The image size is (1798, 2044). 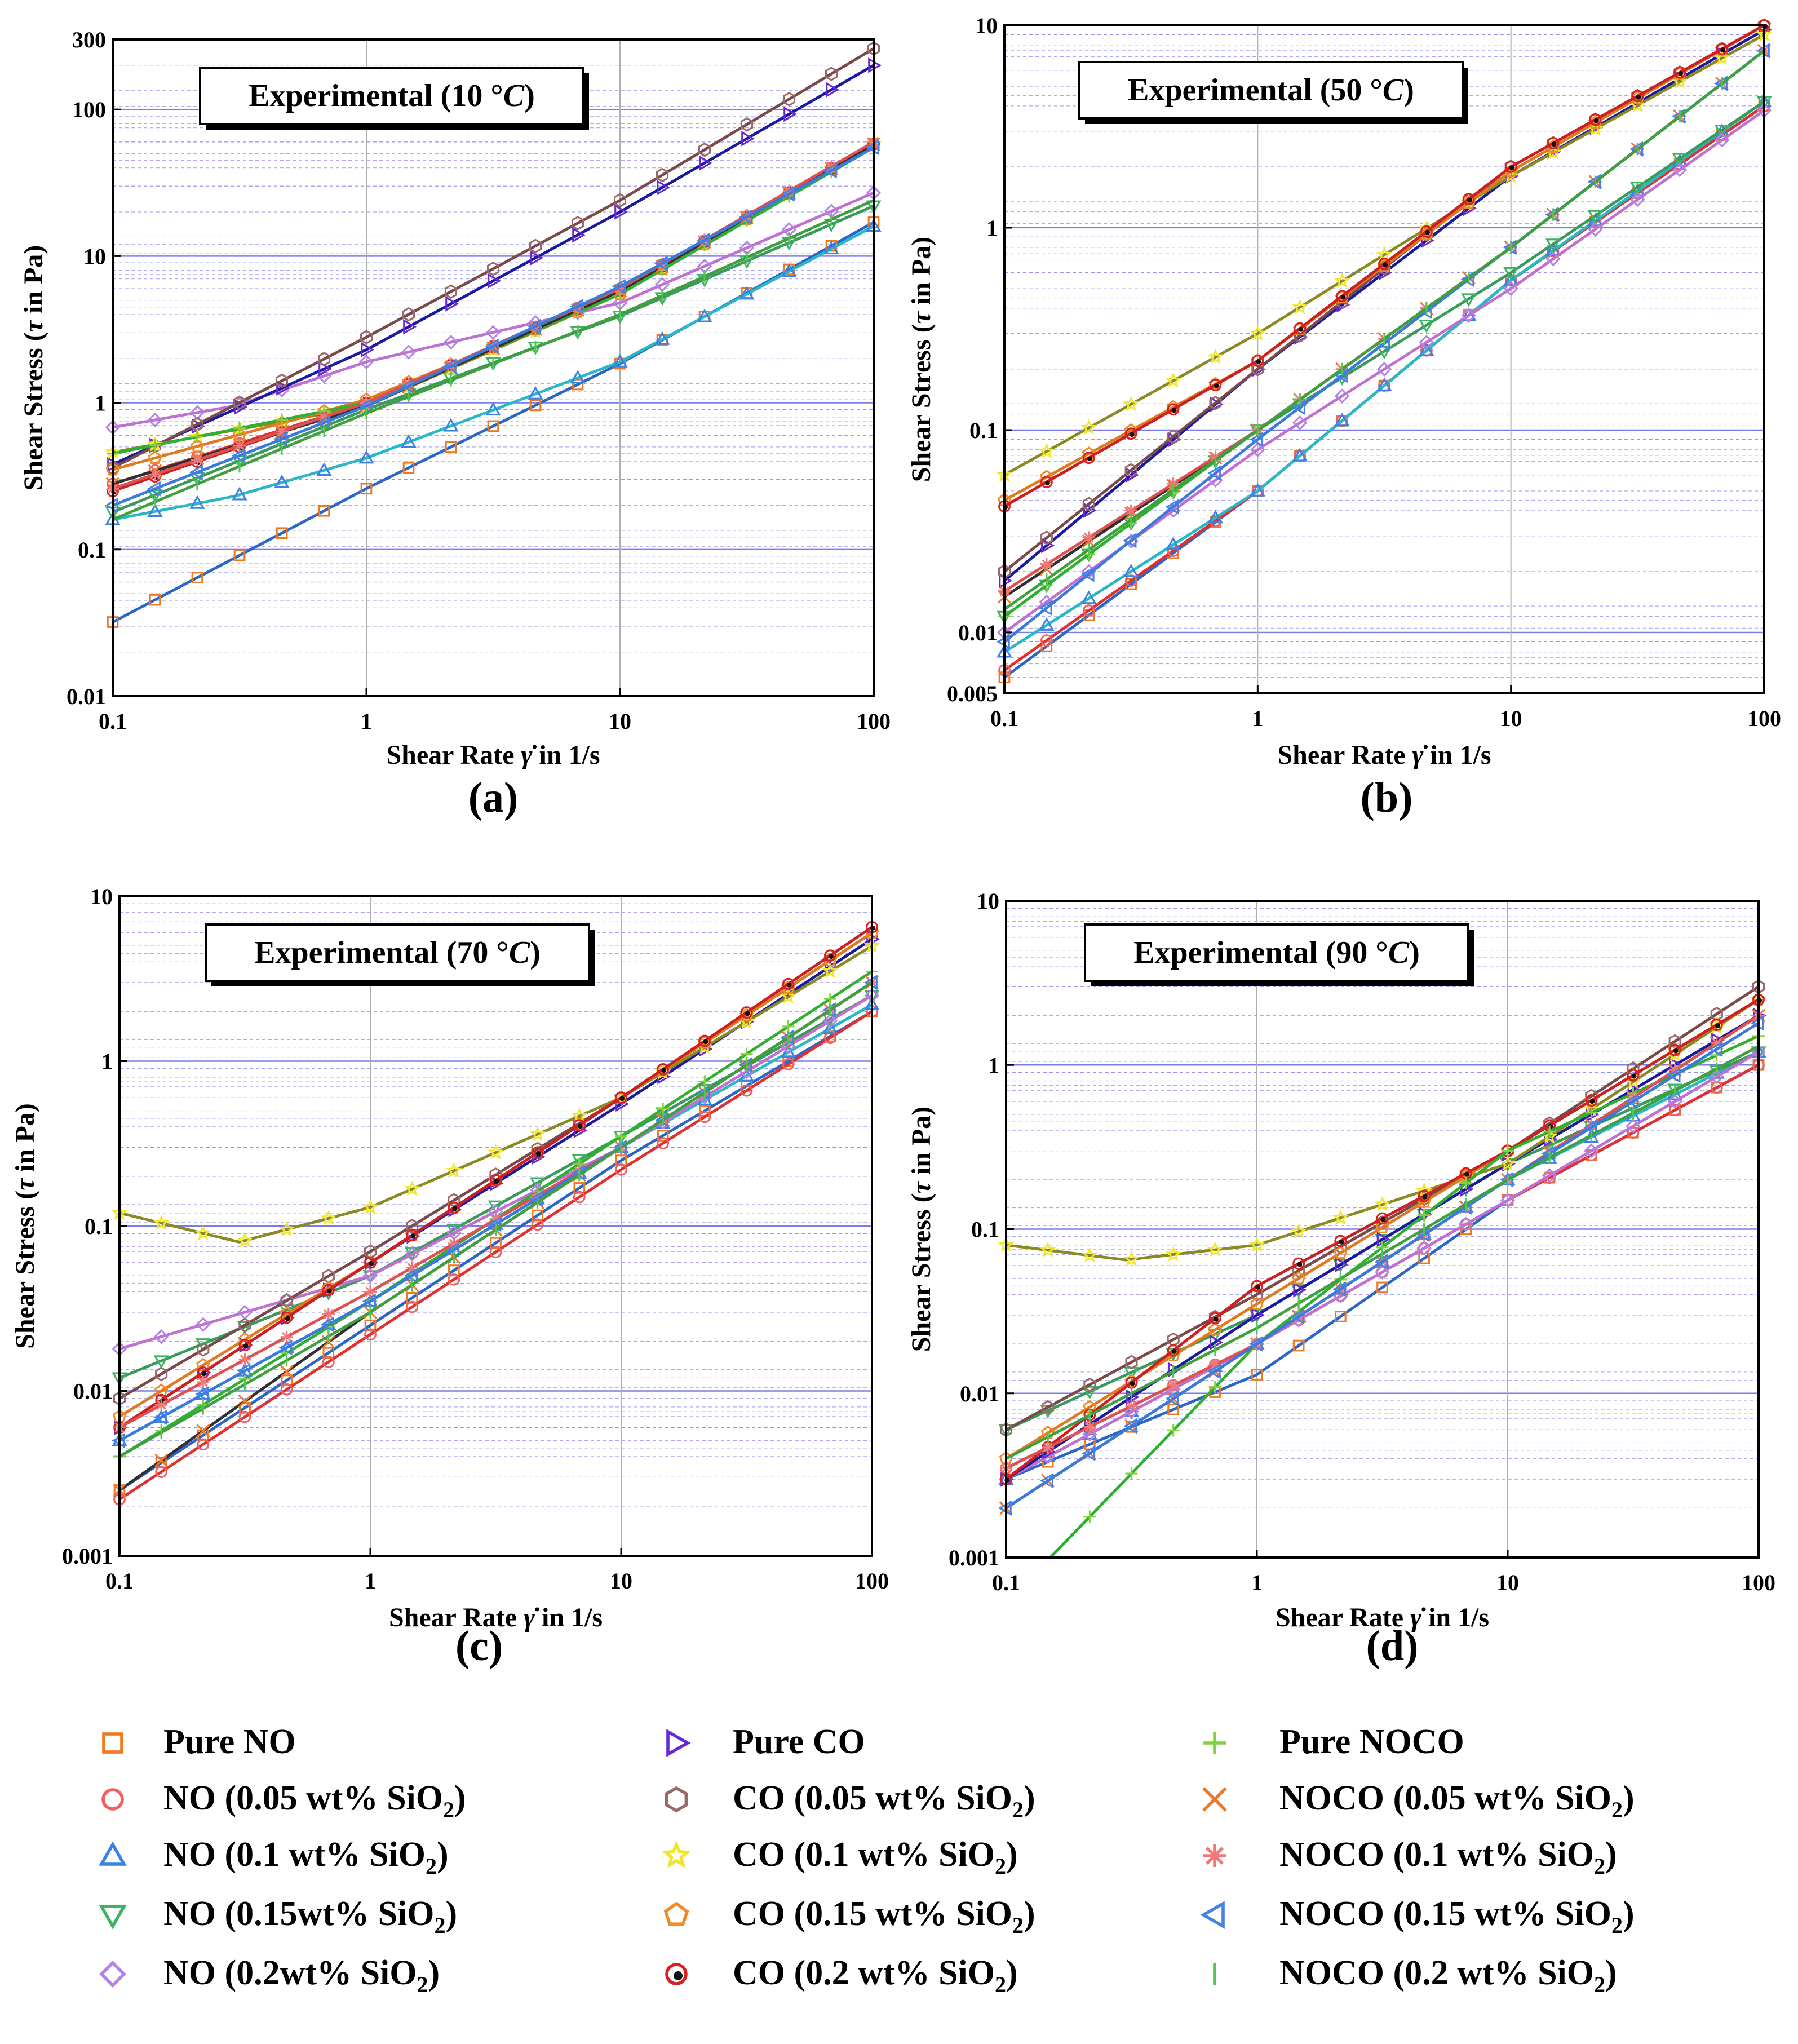 I want to click on series-group, so click(x=495, y=1213).